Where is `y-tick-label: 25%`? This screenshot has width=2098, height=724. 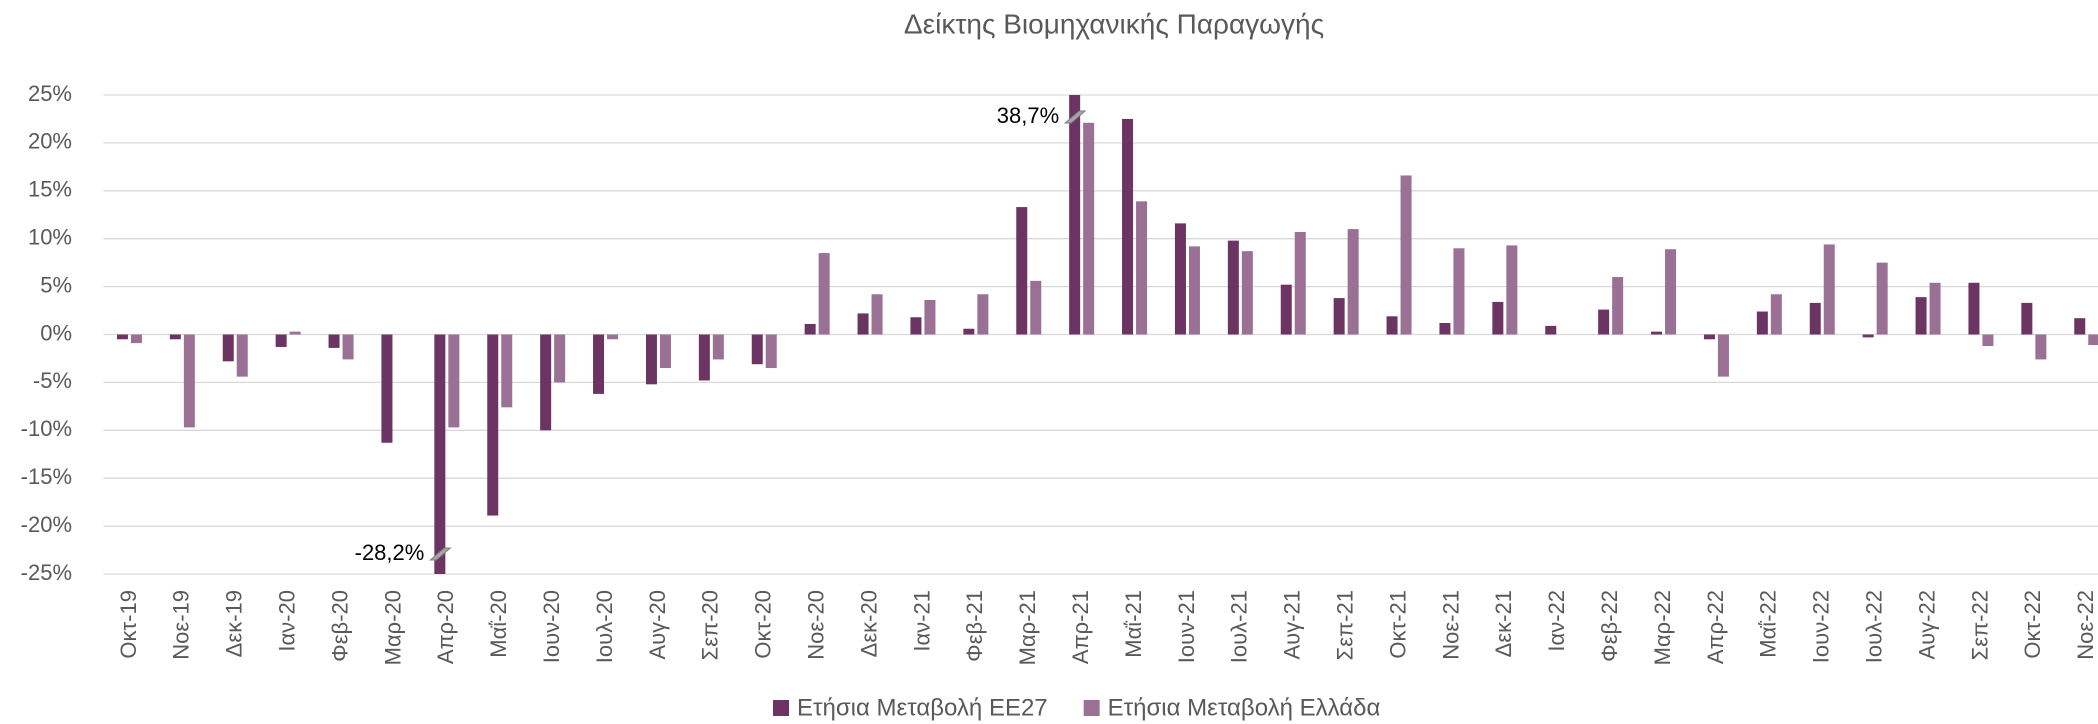 y-tick-label: 25% is located at coordinates (50, 93).